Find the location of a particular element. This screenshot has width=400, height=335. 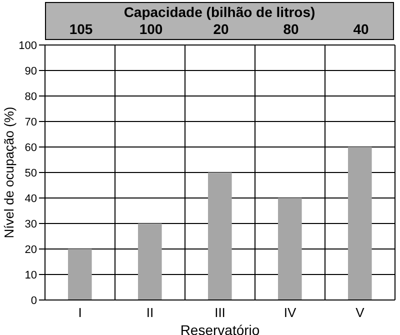

text: 80 is located at coordinates (291, 29).